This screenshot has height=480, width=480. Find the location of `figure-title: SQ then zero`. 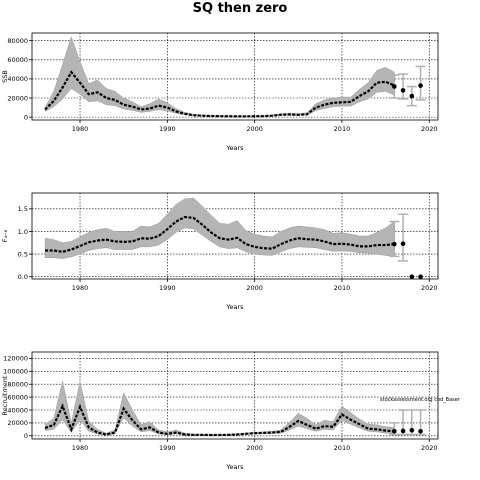

figure-title: SQ then zero is located at coordinates (240, 8).